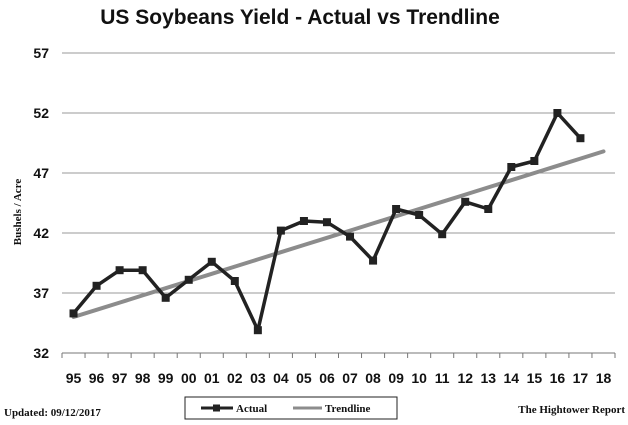 The height and width of the screenshot is (425, 628). I want to click on x-tick-label: 02, so click(235, 378).